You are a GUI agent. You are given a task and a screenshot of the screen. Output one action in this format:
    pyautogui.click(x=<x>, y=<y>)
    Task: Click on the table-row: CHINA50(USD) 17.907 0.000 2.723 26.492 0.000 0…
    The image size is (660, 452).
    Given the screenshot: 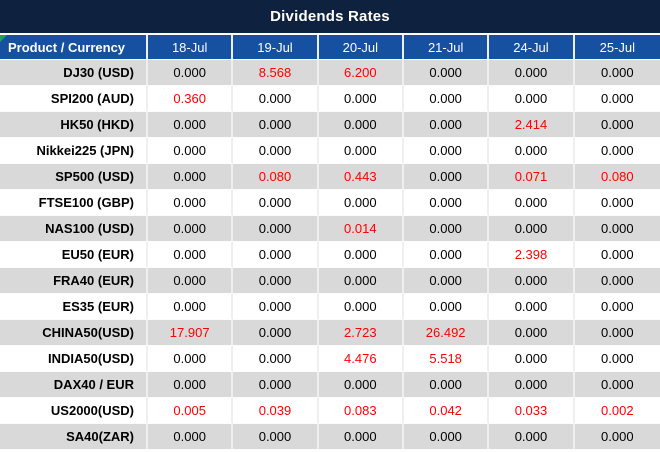 What is the action you would take?
    pyautogui.click(x=330, y=333)
    